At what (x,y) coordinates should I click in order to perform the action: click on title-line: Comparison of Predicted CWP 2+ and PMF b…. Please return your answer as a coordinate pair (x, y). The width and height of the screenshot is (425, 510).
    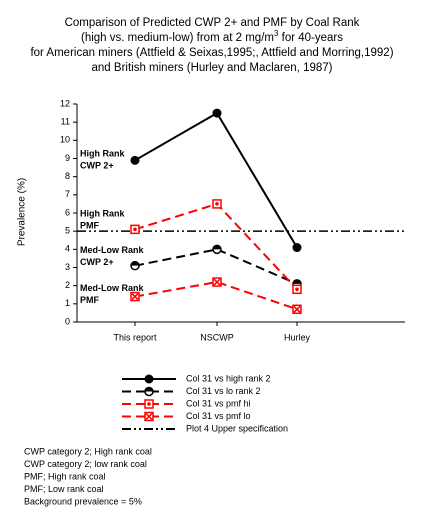
    Looking at the image, I should click on (212, 23).